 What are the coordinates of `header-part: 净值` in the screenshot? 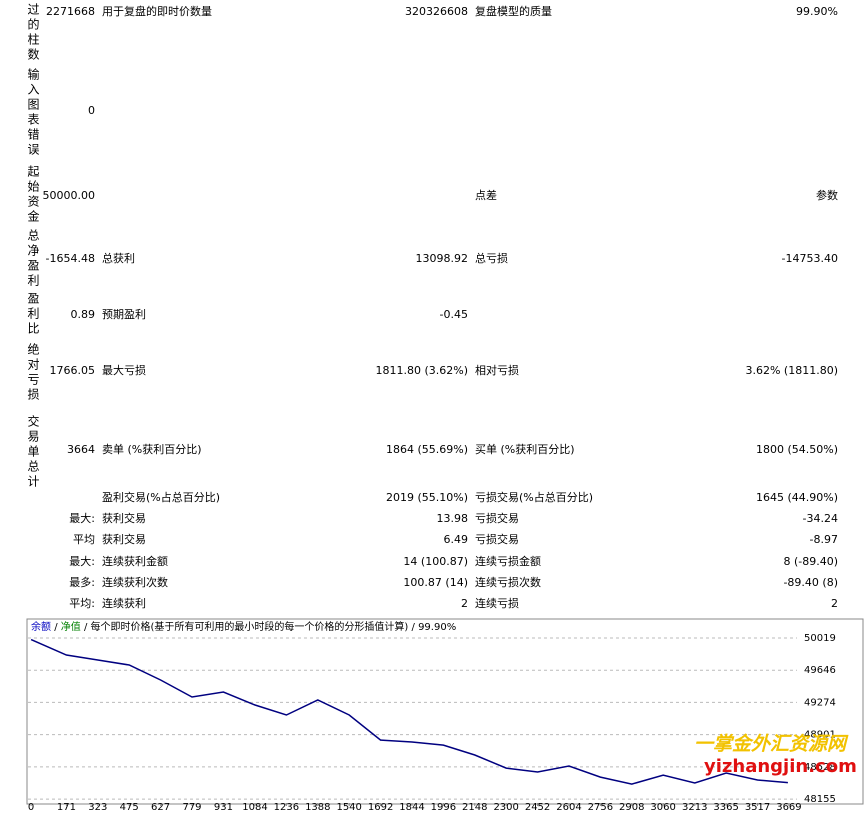 It's located at (71, 626).